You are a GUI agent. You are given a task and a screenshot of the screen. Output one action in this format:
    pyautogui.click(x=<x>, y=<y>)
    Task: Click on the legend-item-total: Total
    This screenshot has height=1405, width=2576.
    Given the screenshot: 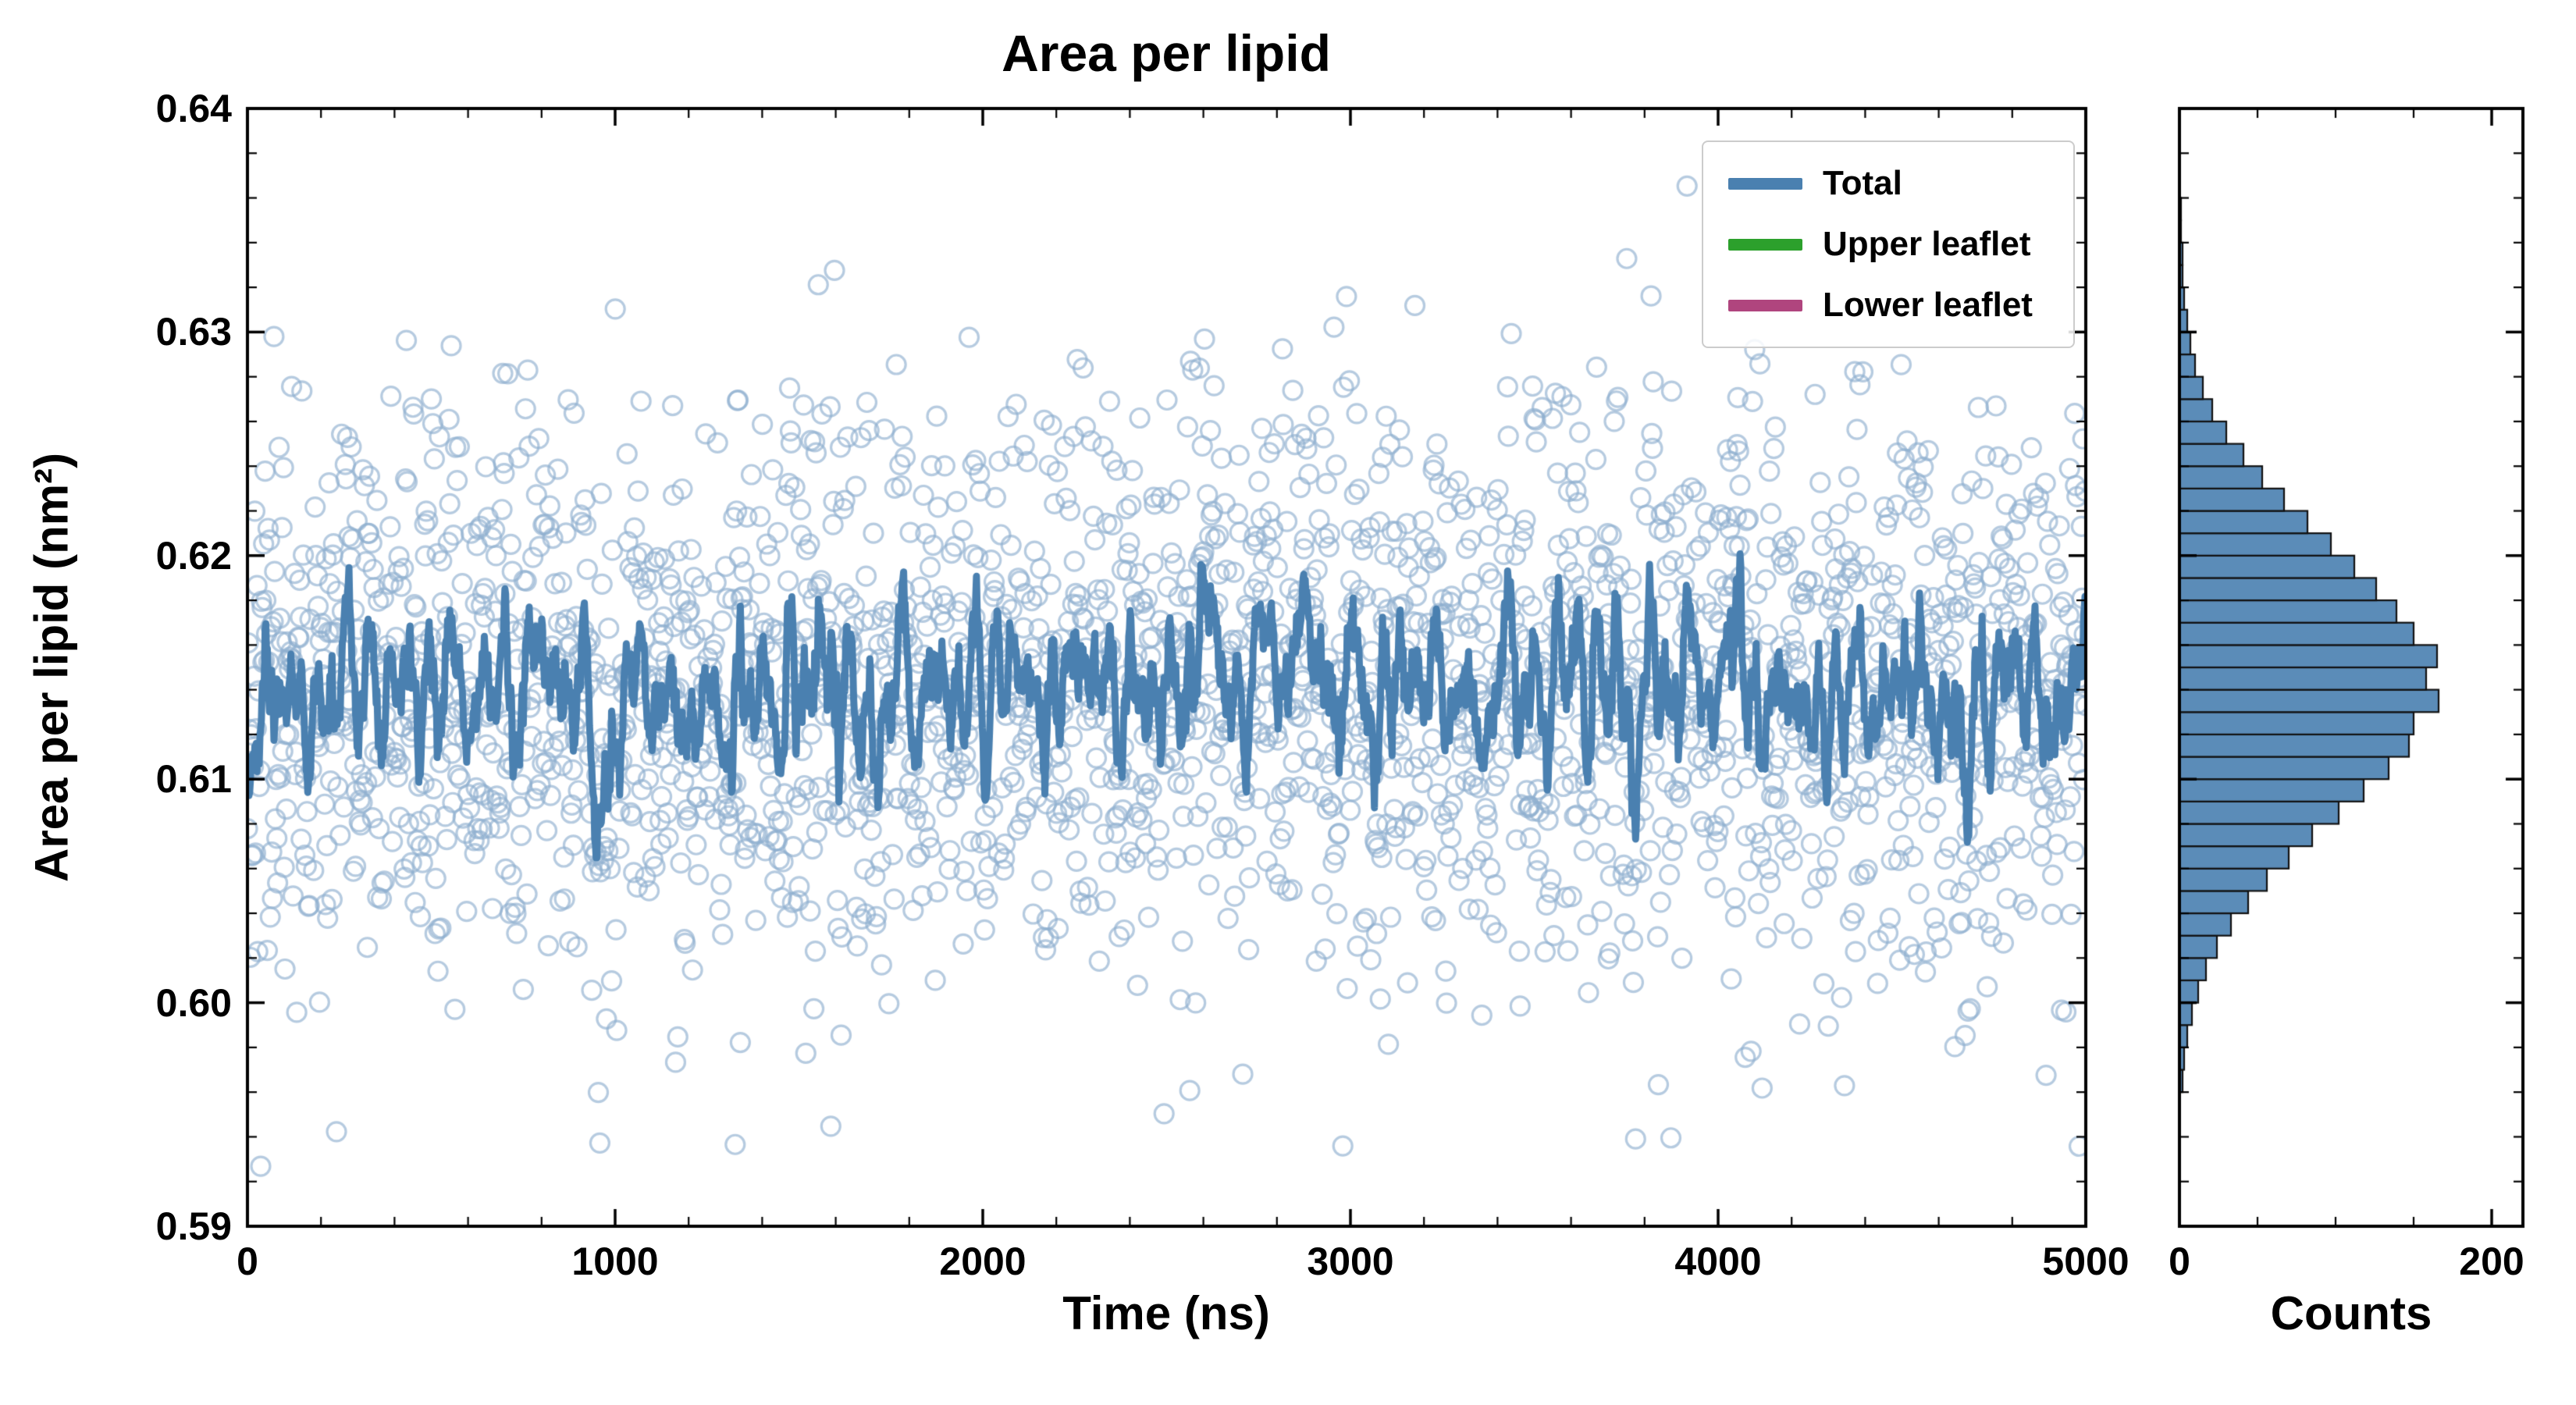 What is the action you would take?
    pyautogui.click(x=1888, y=184)
    